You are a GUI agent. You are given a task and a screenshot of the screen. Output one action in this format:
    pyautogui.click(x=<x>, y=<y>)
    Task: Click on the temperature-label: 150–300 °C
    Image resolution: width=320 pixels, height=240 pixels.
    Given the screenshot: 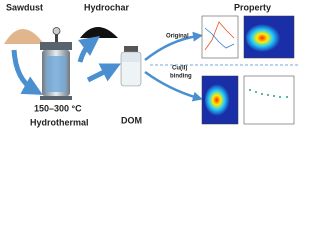 What is the action you would take?
    pyautogui.click(x=58, y=108)
    